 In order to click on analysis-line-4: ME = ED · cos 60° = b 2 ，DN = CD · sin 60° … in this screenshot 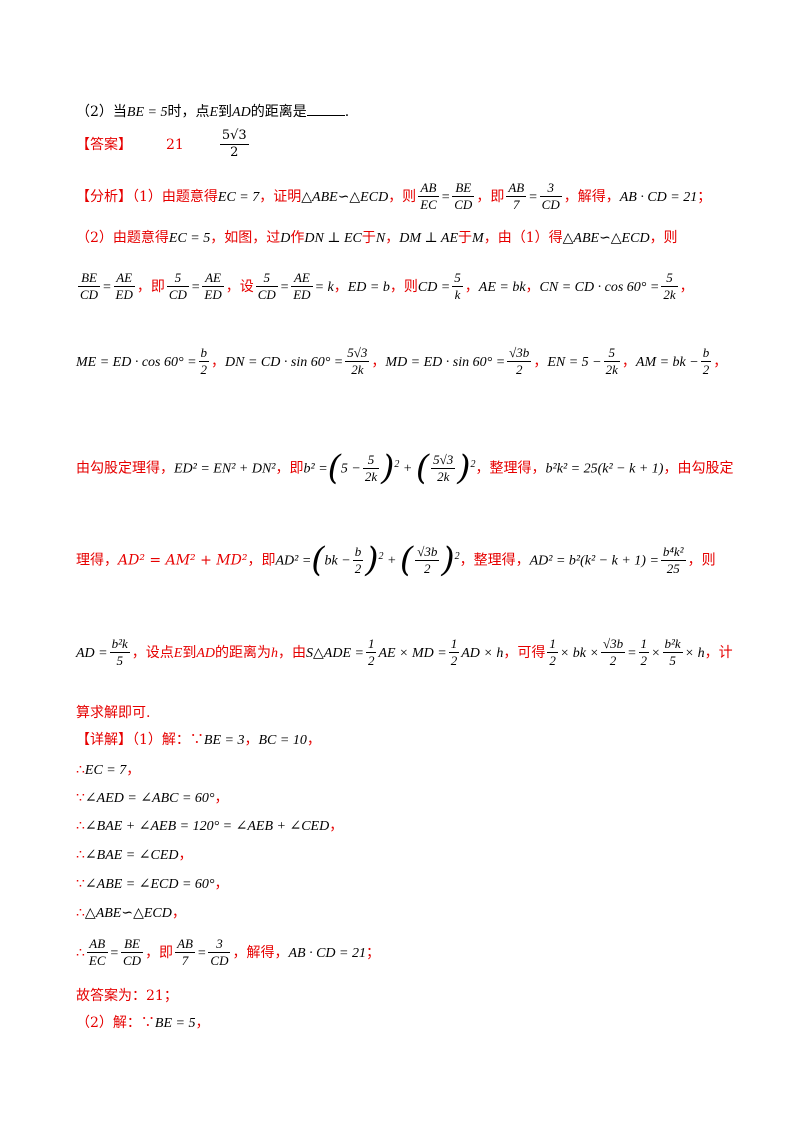, I will do `click(402, 361)`.